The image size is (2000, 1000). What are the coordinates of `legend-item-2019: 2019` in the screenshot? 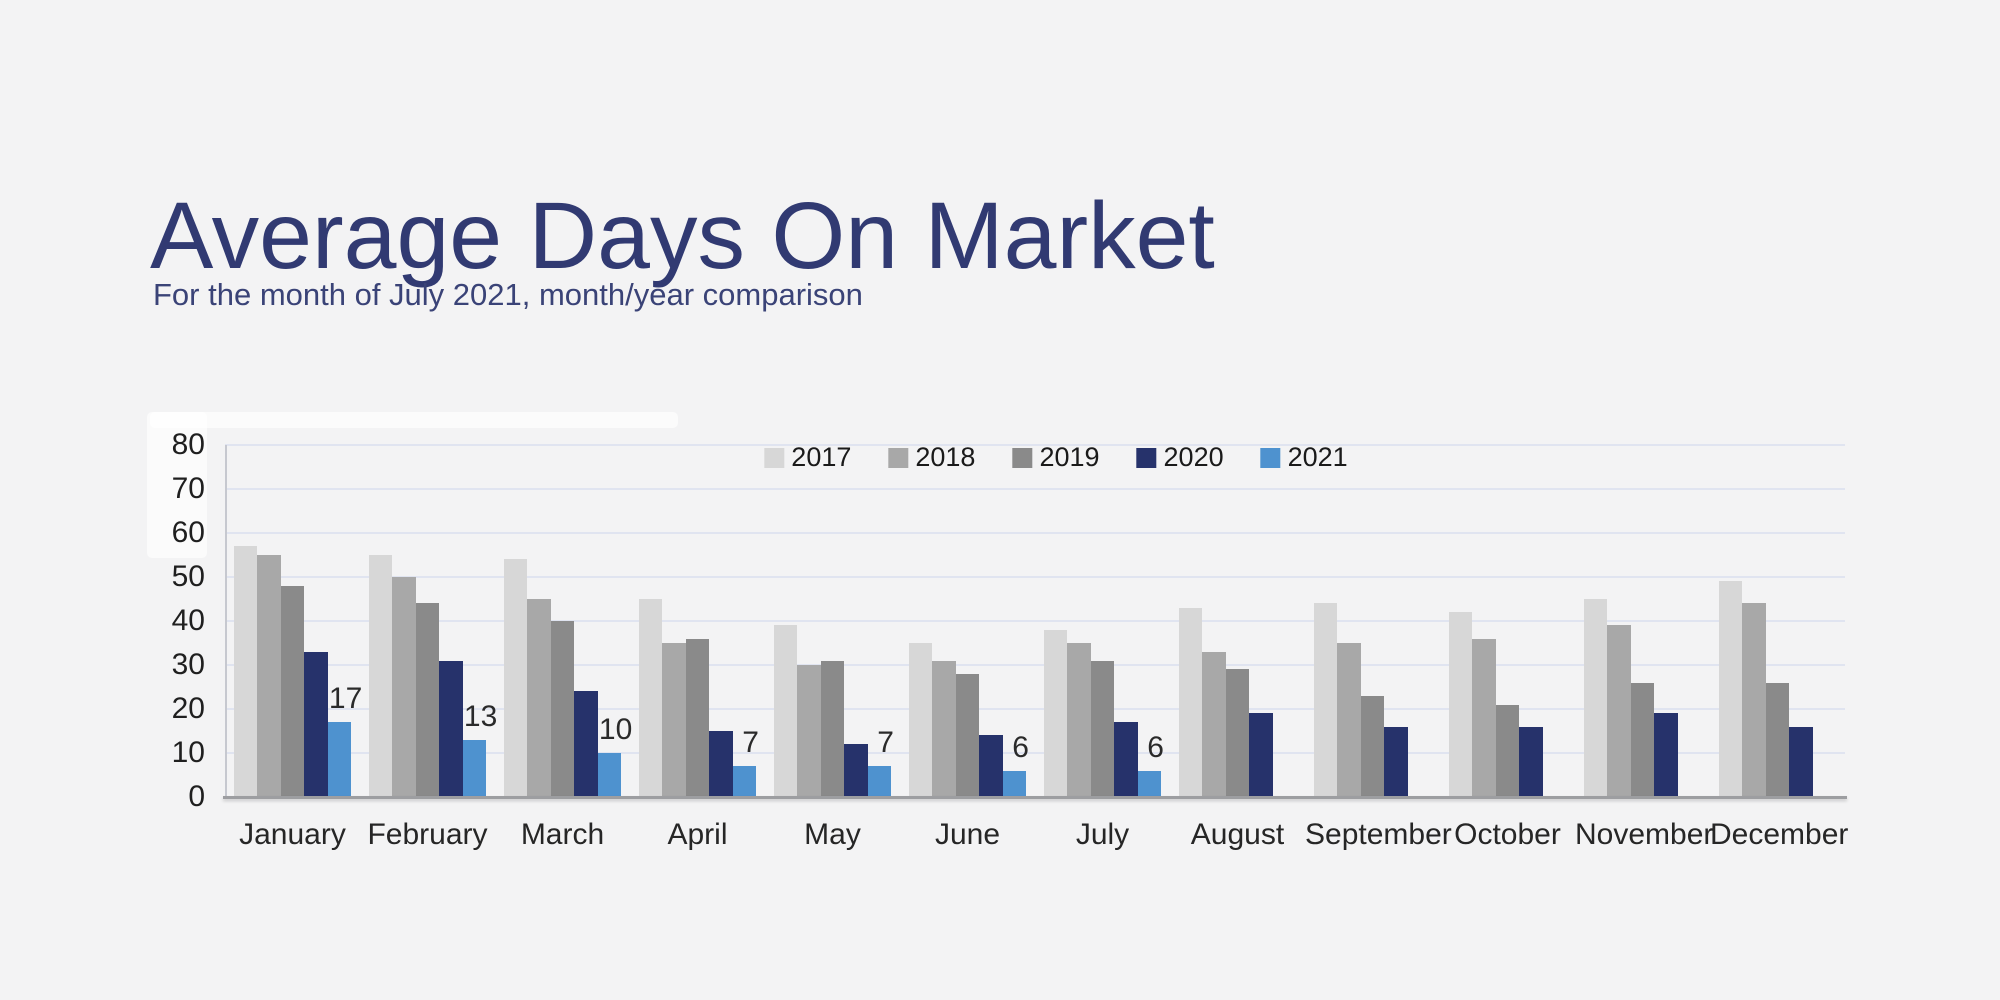 It's located at (1056, 457).